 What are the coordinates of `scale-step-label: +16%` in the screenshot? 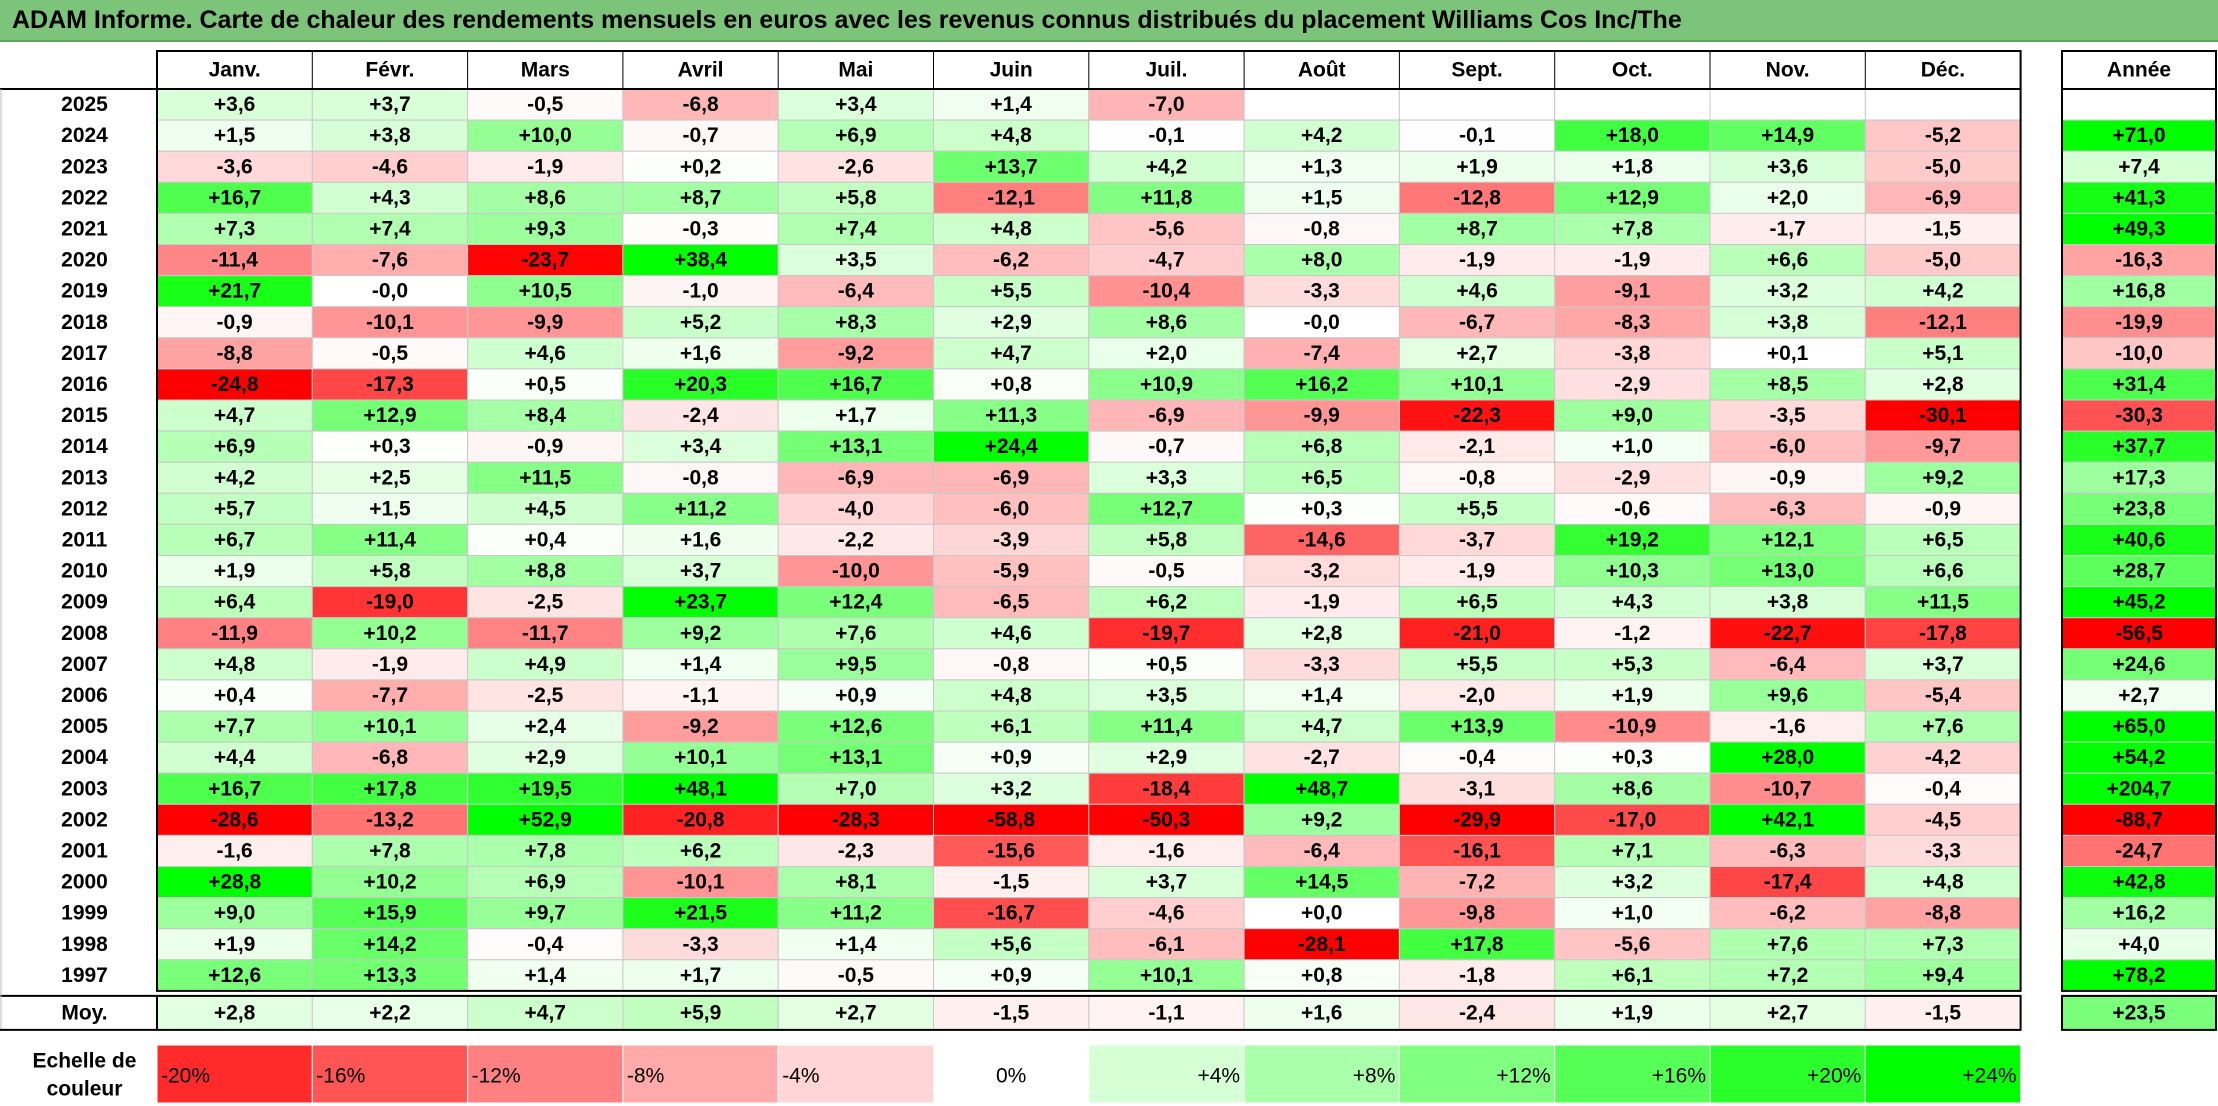 It's located at (1679, 1076).